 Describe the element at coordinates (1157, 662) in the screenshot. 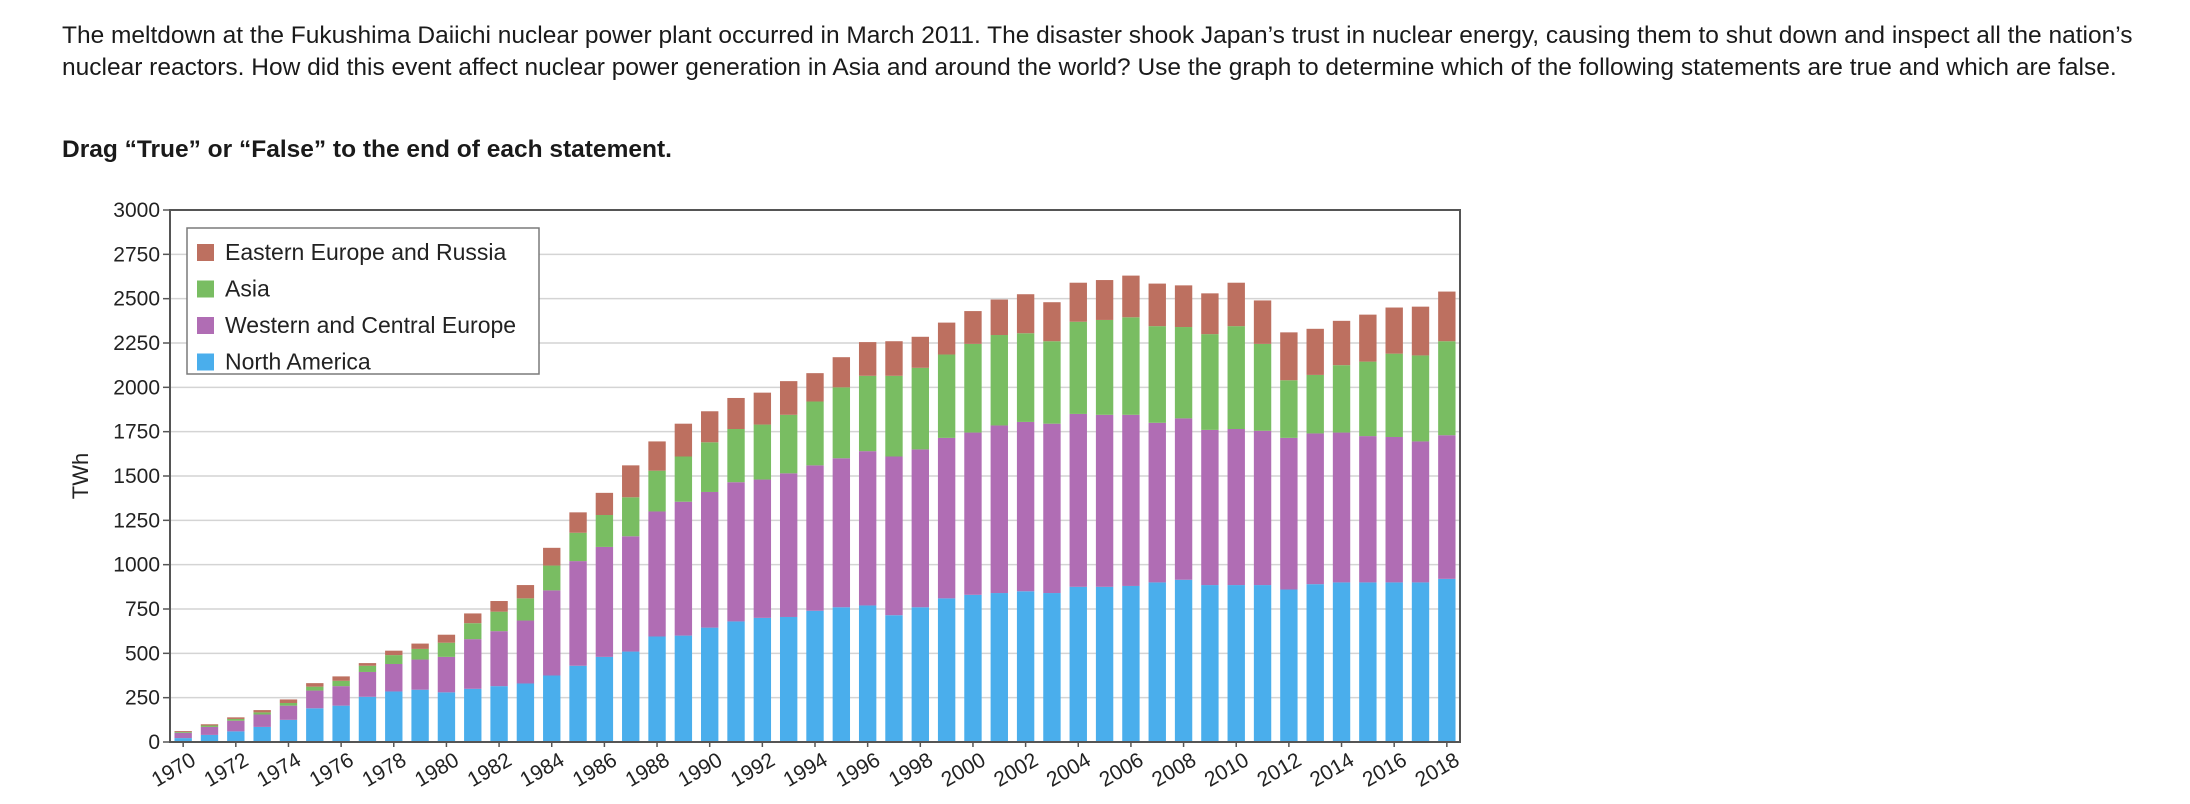

I see `bar-2007-north-america` at that location.